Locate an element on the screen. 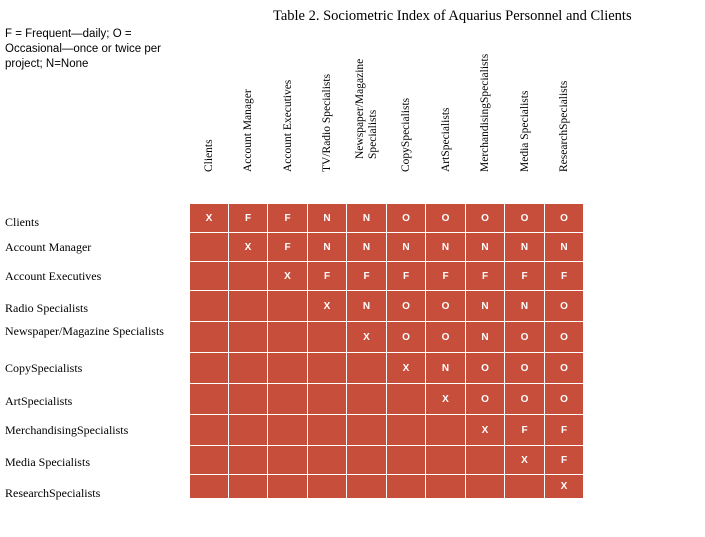 Image resolution: width=705 pixels, height=537 pixels. column-header: Clients is located at coordinates (209, 112).